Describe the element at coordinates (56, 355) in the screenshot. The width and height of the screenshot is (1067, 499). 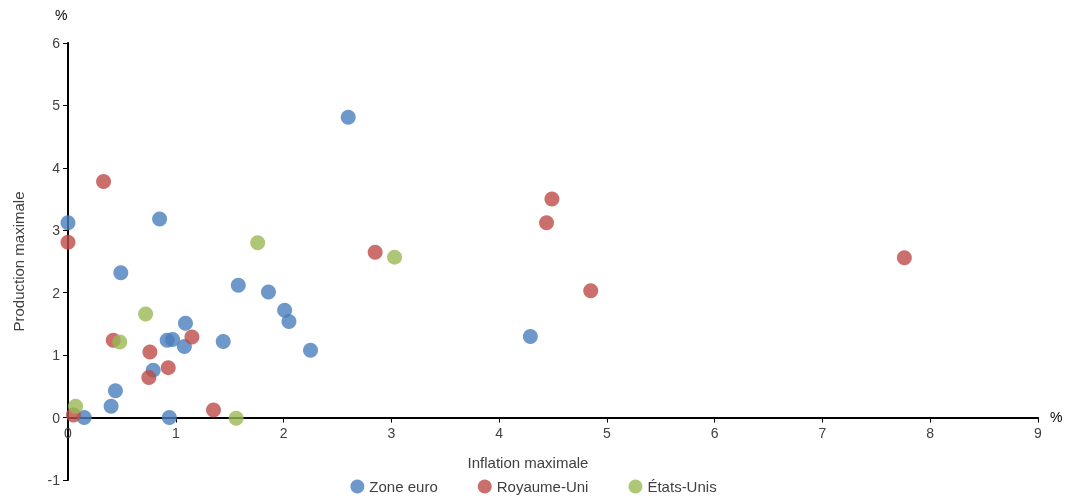
I see `y-tick-label: 1` at that location.